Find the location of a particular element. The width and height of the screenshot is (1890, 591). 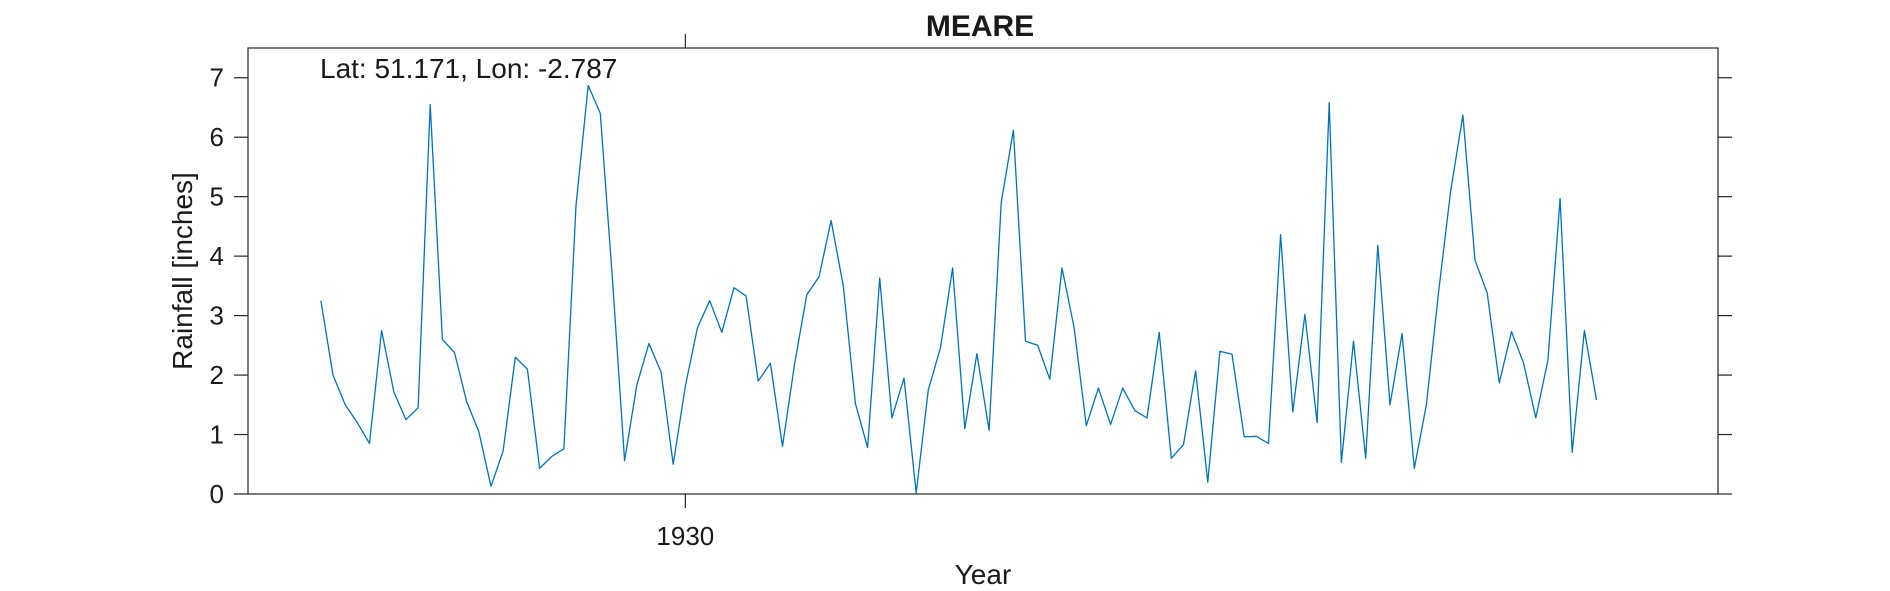

y-tick-labels: 0 1 2 3 4 5 6 7 is located at coordinates (217, 286).